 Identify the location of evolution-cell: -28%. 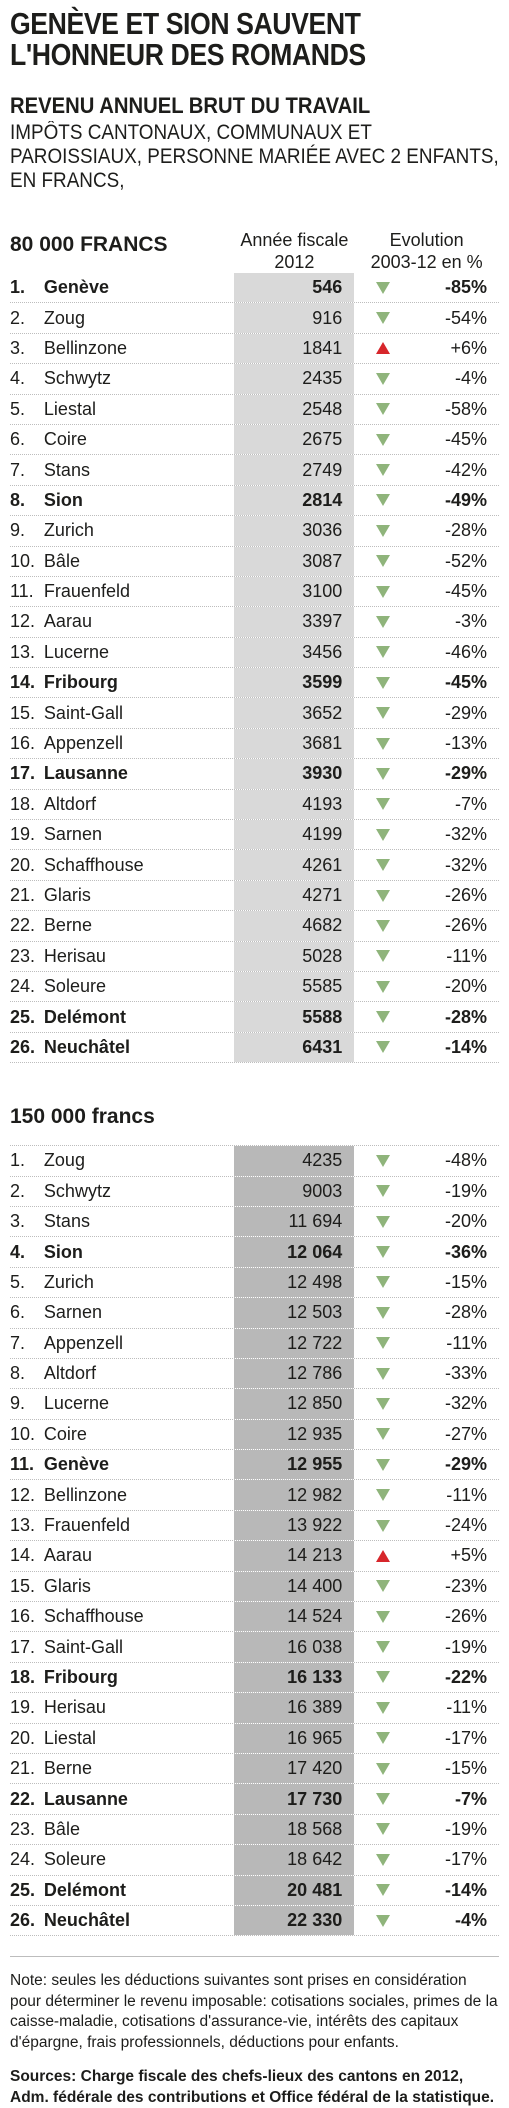
(426, 1312).